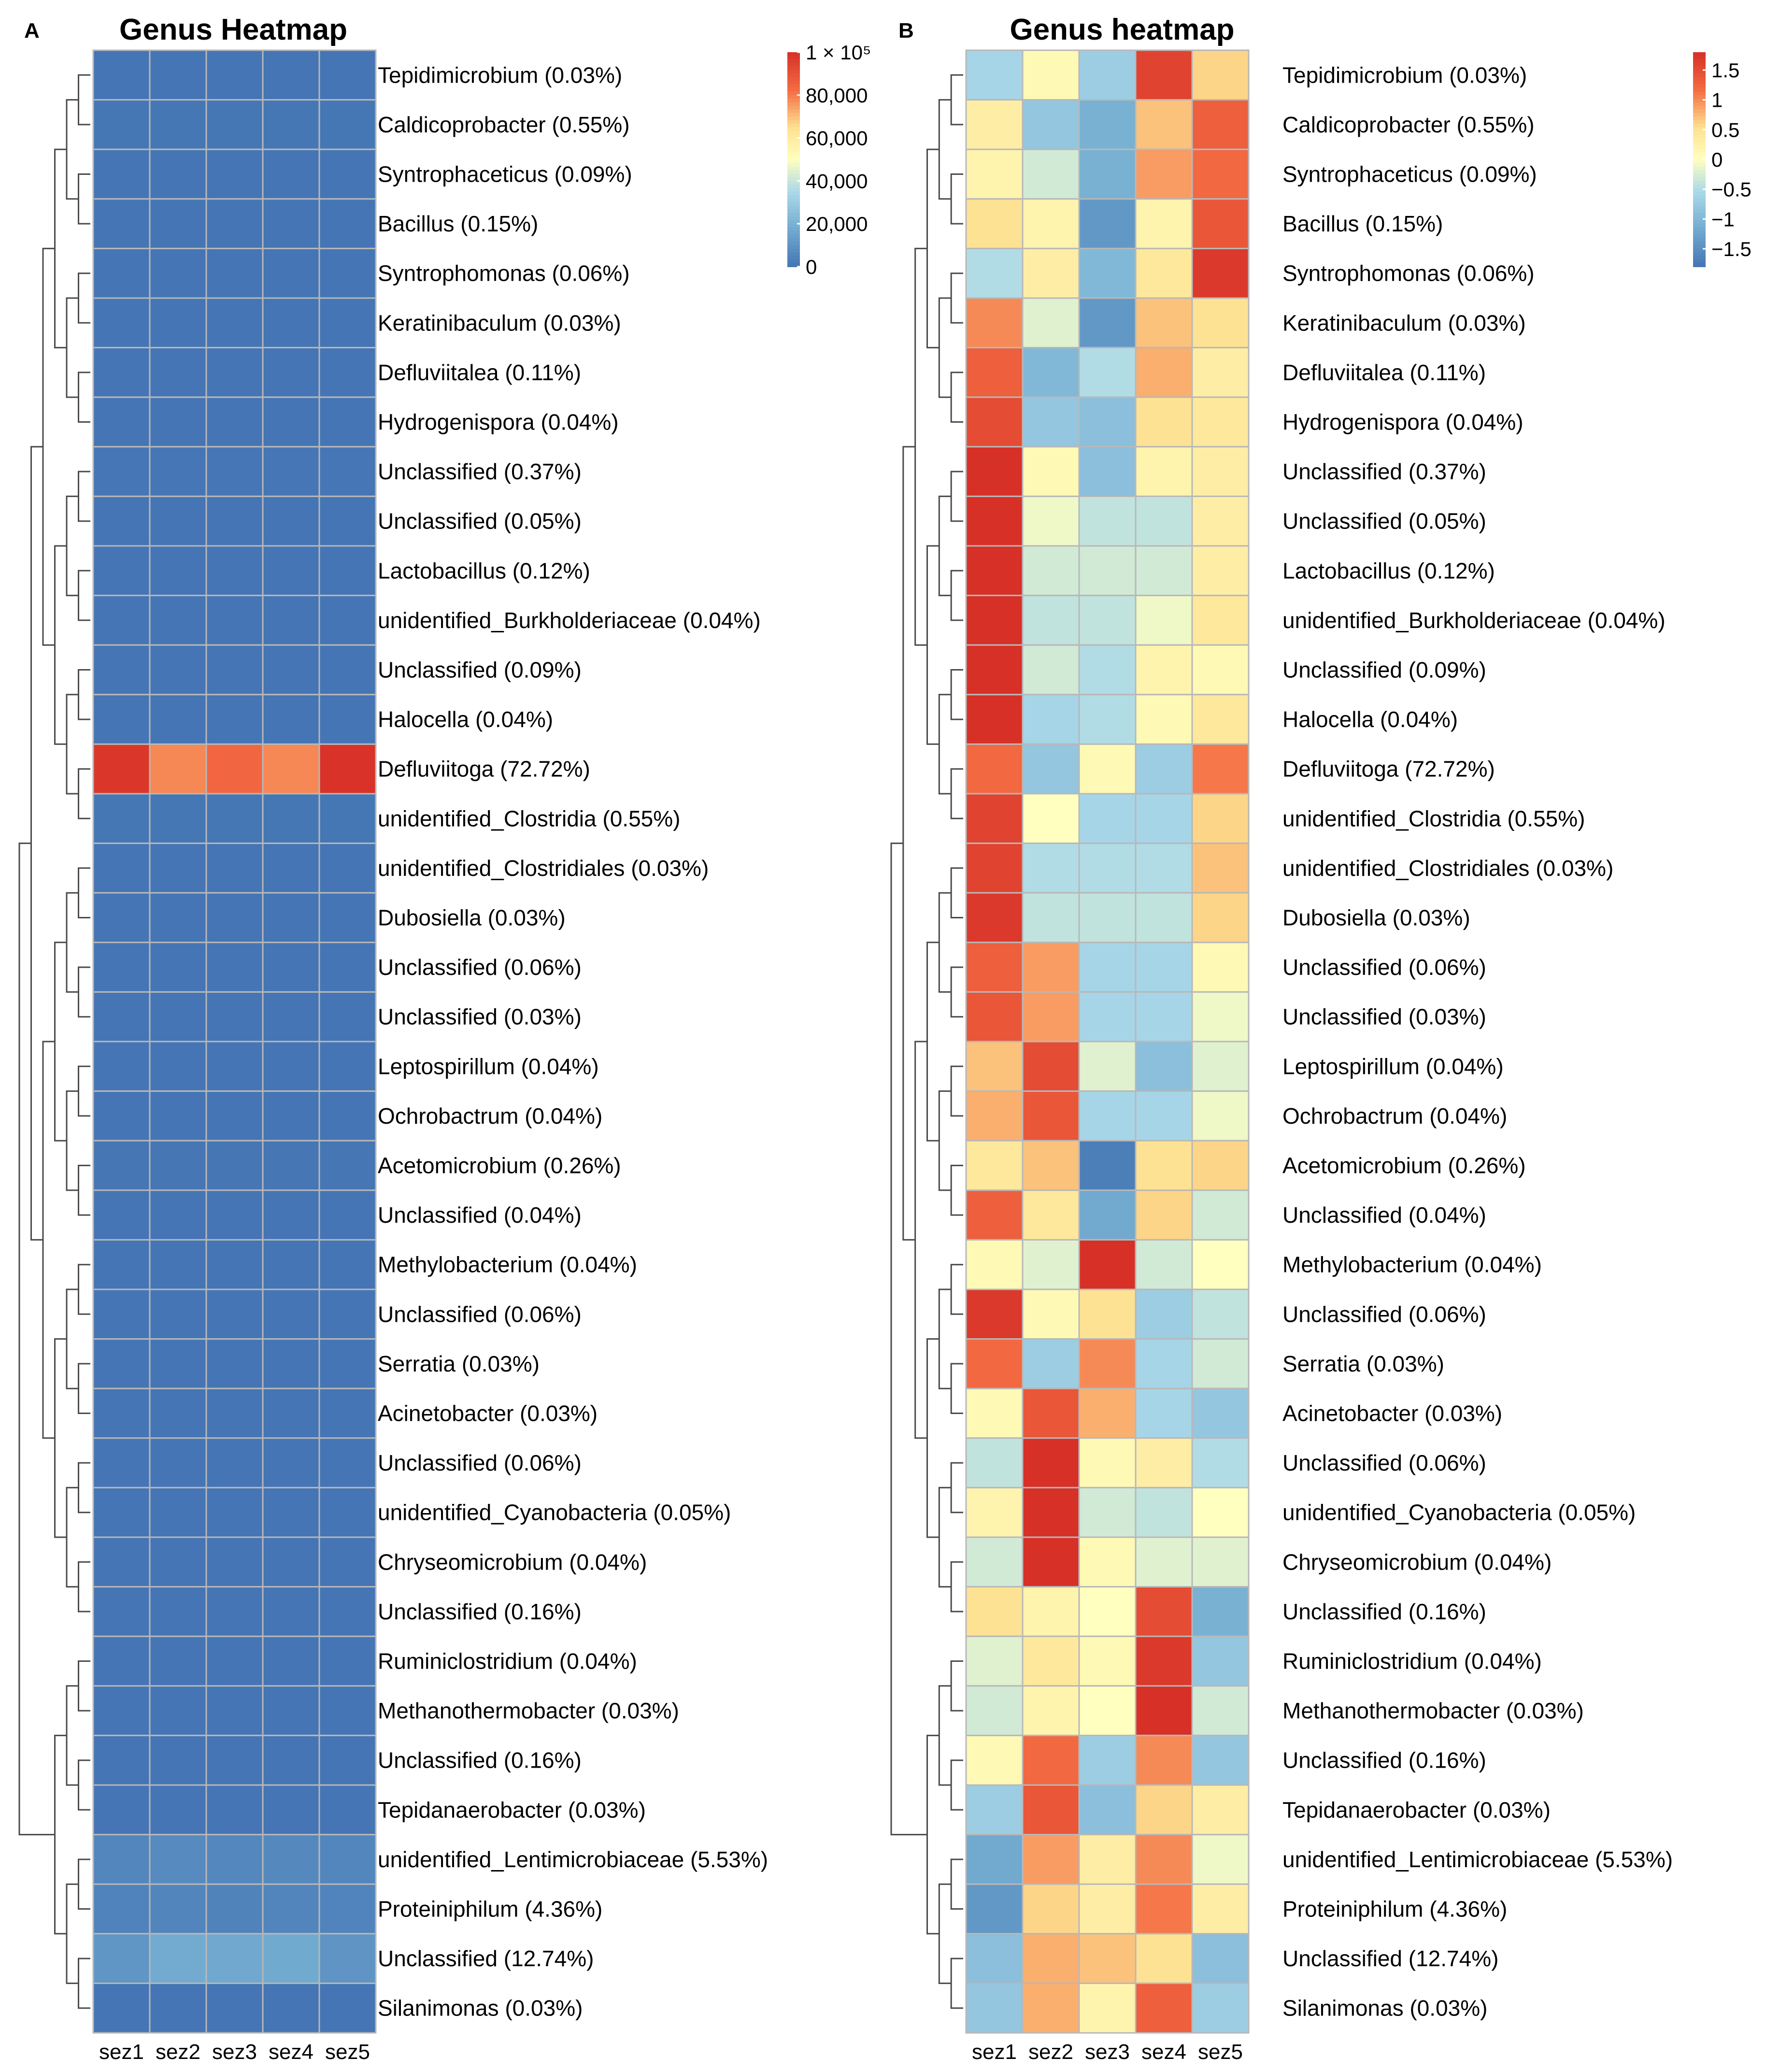 The image size is (1780, 2072). What do you see at coordinates (1731, 189) in the screenshot?
I see `colorbar-tick-label: −0.5` at bounding box center [1731, 189].